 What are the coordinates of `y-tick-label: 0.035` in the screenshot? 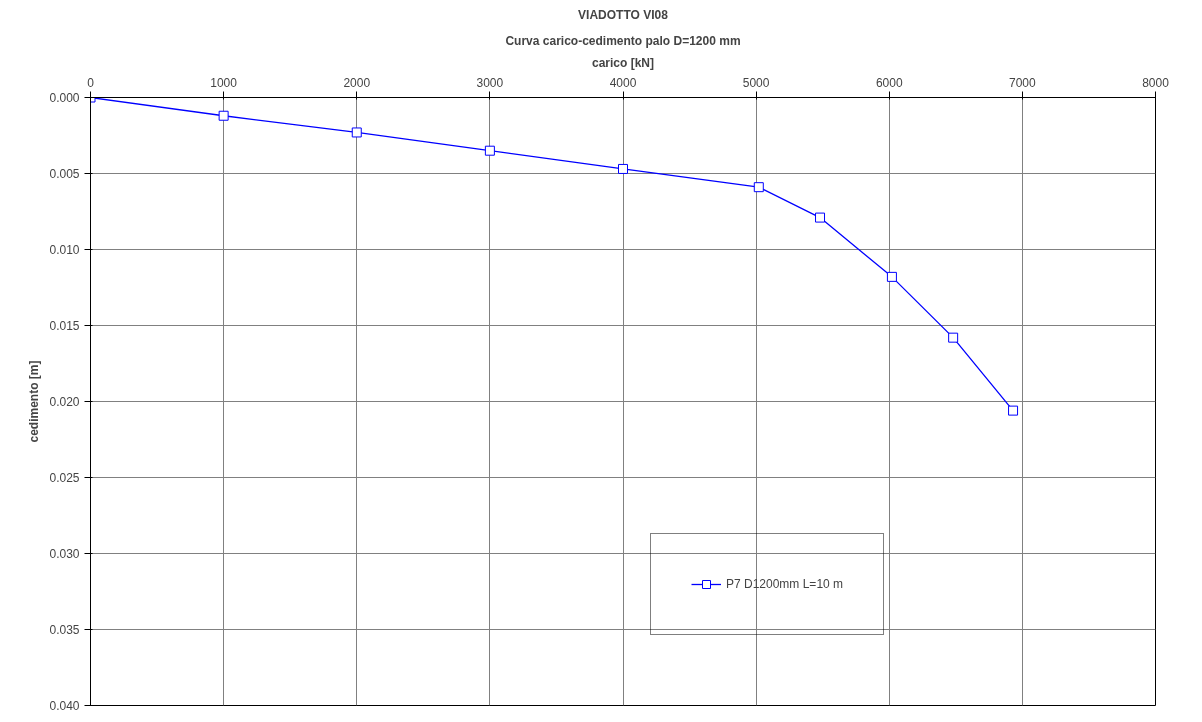 It's located at (64, 630).